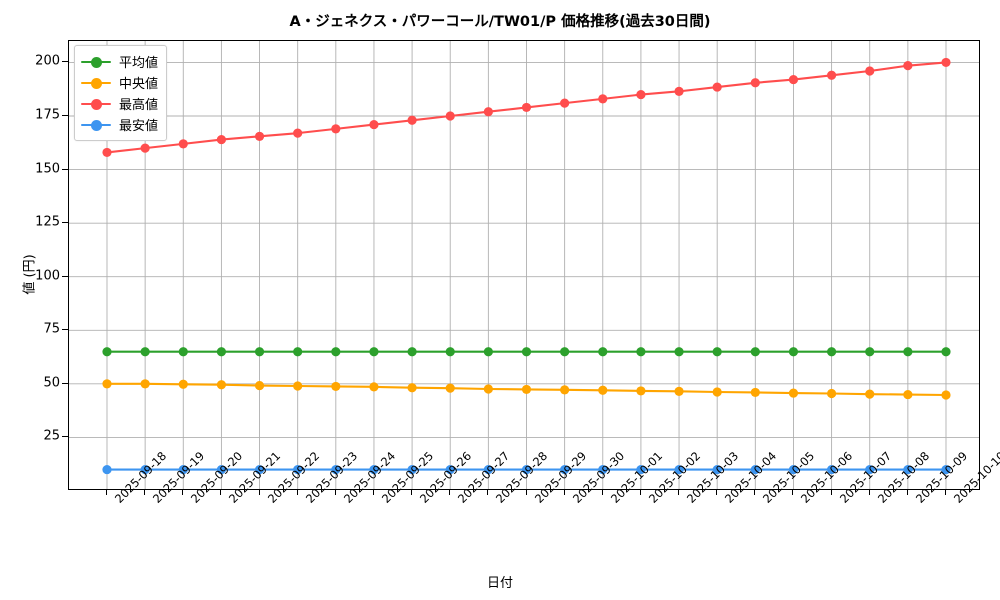 The height and width of the screenshot is (600, 1000). I want to click on chart-legend: 平均値中央値最高値最安値, so click(121, 93).